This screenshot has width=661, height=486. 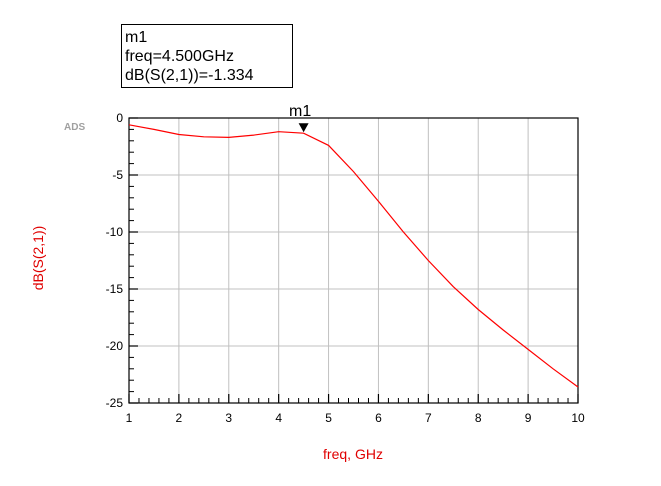 What do you see at coordinates (136, 37) in the screenshot?
I see `marker-readout-name: m1` at bounding box center [136, 37].